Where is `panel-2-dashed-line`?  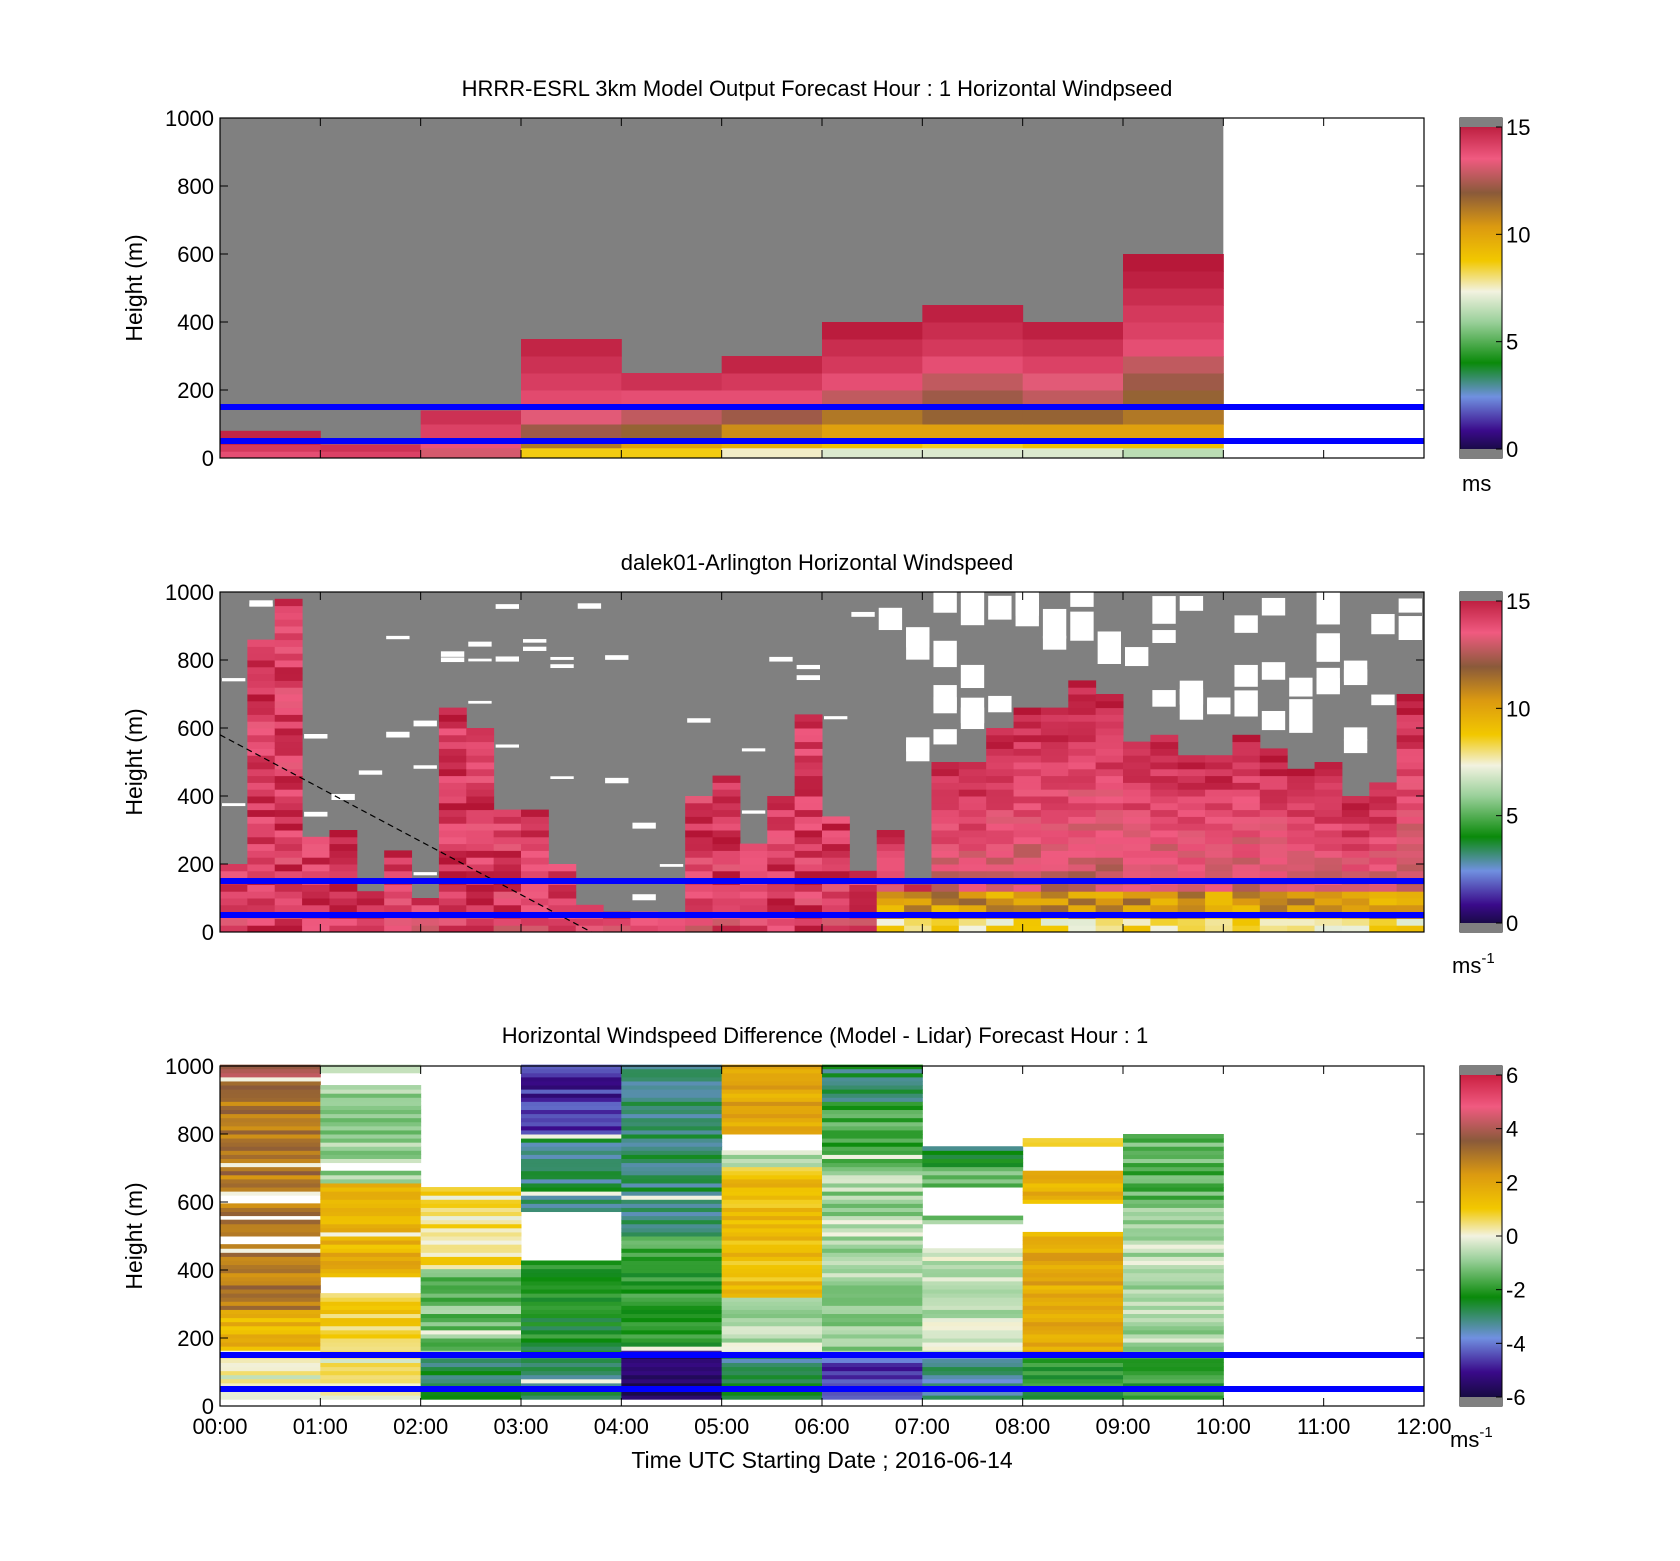
panel-2-dashed-line is located at coordinates (405, 833).